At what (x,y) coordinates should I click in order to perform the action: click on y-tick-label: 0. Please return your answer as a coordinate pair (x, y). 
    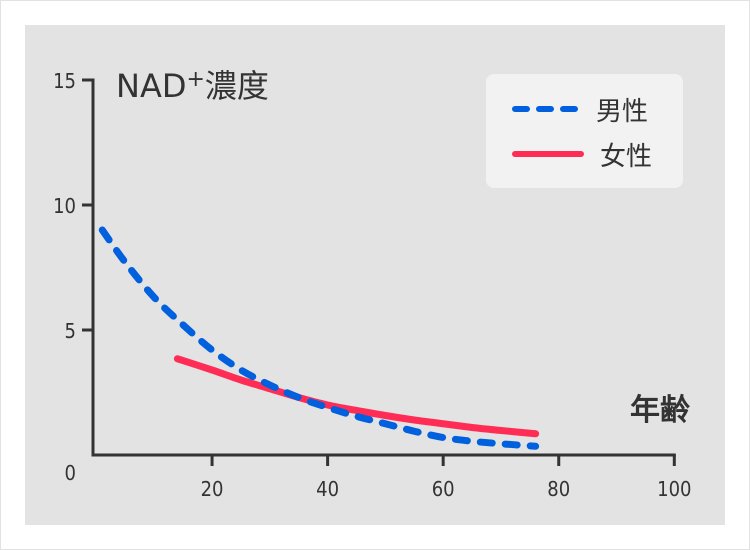
    Looking at the image, I should click on (70, 473).